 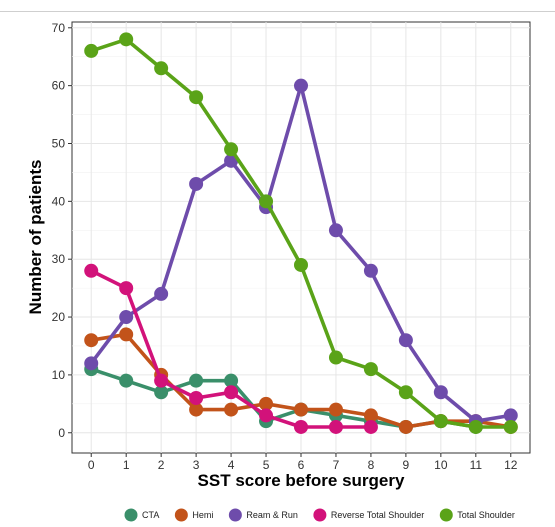 I want to click on x-tick-label: 12, so click(x=511, y=465).